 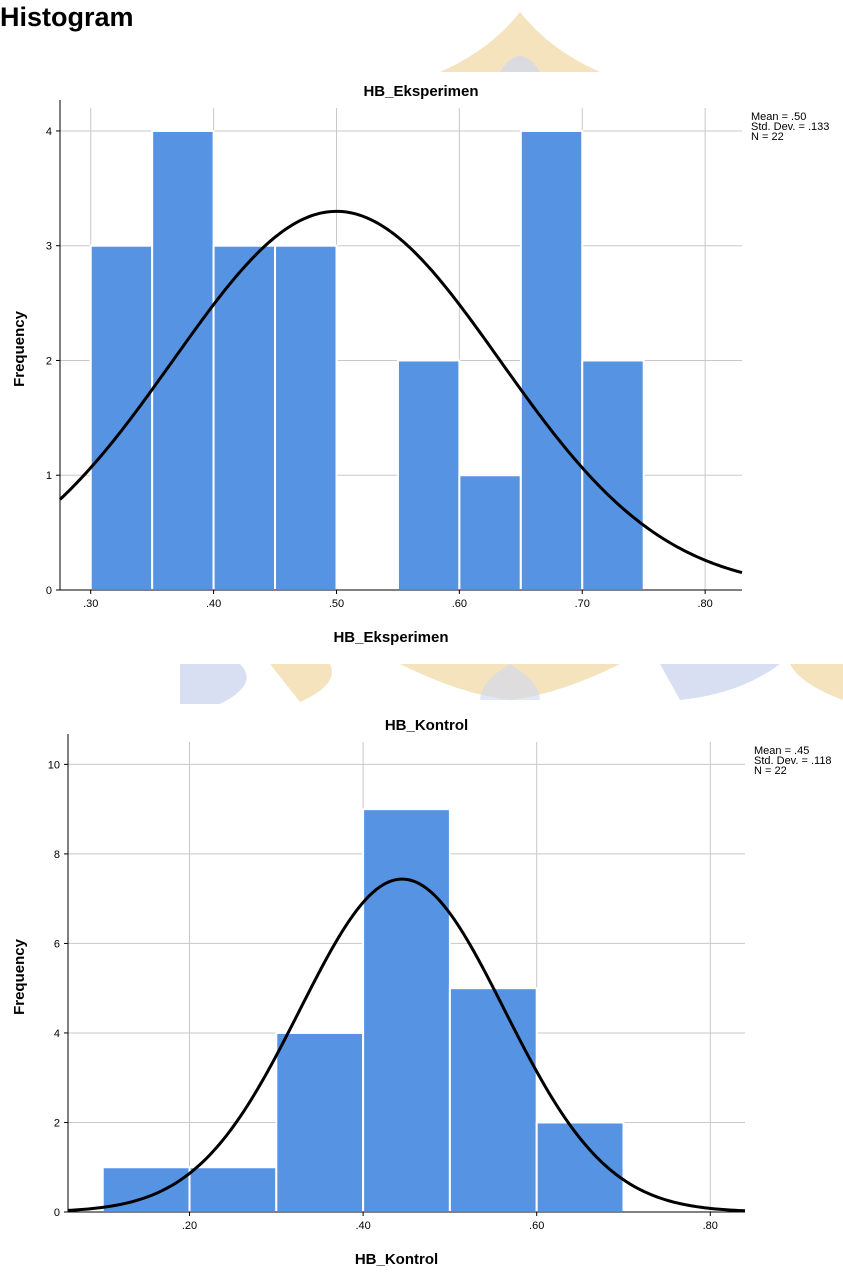 I want to click on stats-line: Mean = .50, so click(x=778, y=117).